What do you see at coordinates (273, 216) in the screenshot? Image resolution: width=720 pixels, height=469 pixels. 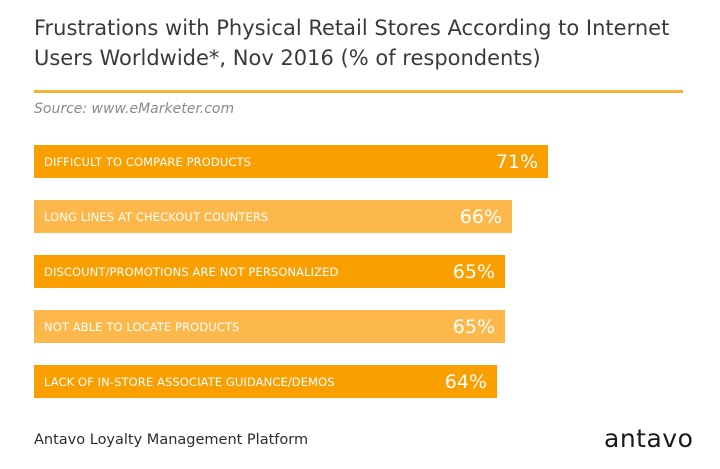 I see `bar: LONG LINES AT CHECKOUT COUNTERS 66%` at bounding box center [273, 216].